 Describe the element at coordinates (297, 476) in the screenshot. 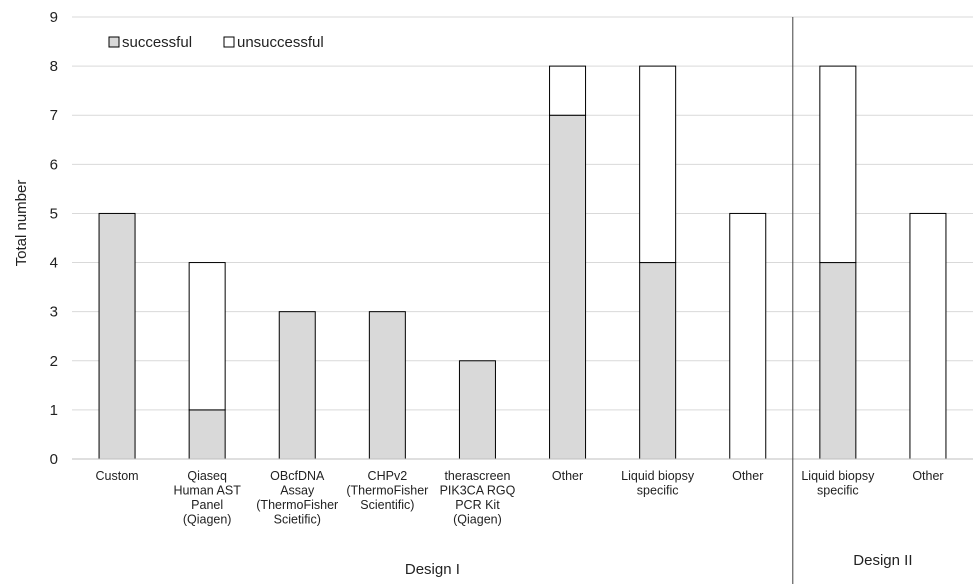

I see `x-category-label-line: OBcfDNA` at that location.